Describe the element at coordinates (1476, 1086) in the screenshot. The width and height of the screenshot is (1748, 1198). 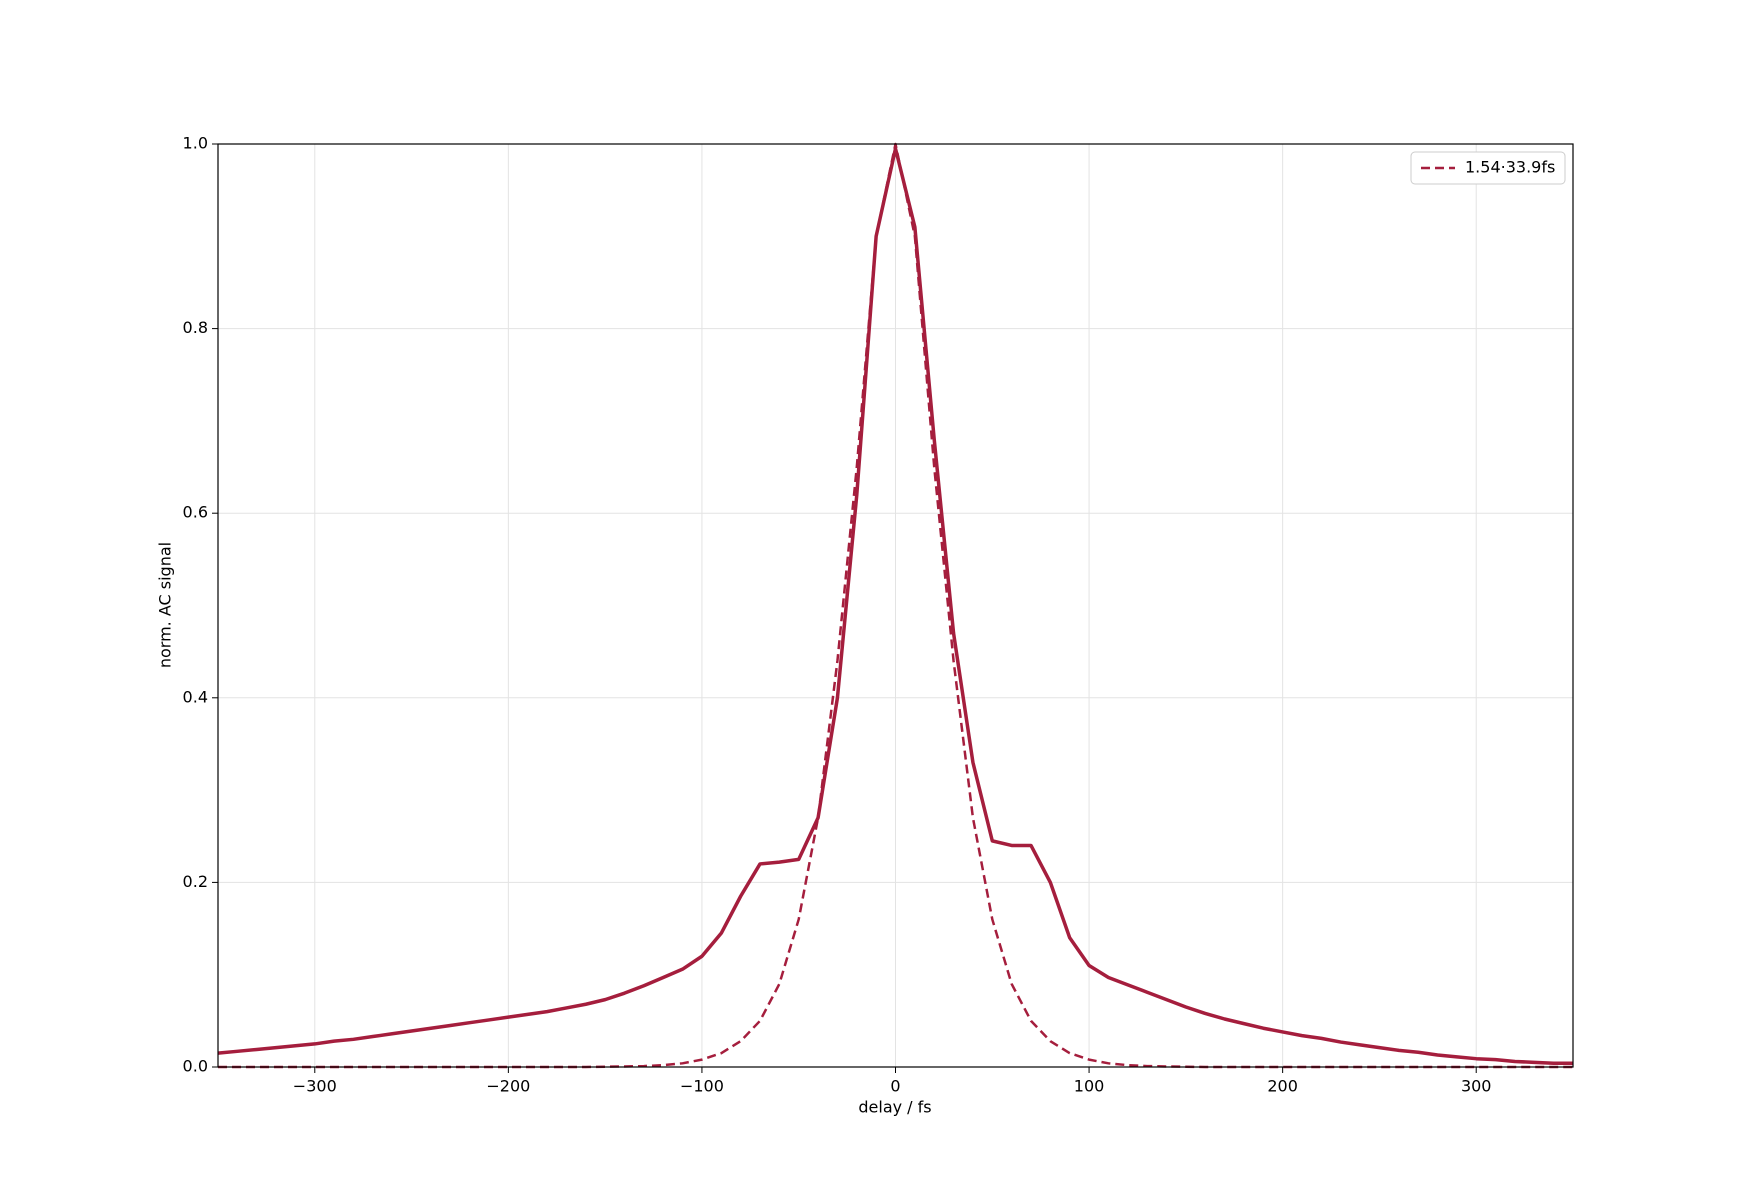
I see `x-tick-label: 300` at that location.